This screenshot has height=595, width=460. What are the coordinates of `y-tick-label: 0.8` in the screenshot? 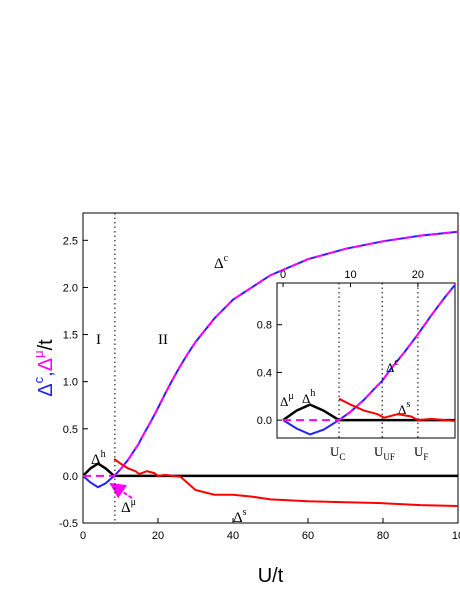 It's located at (264, 326).